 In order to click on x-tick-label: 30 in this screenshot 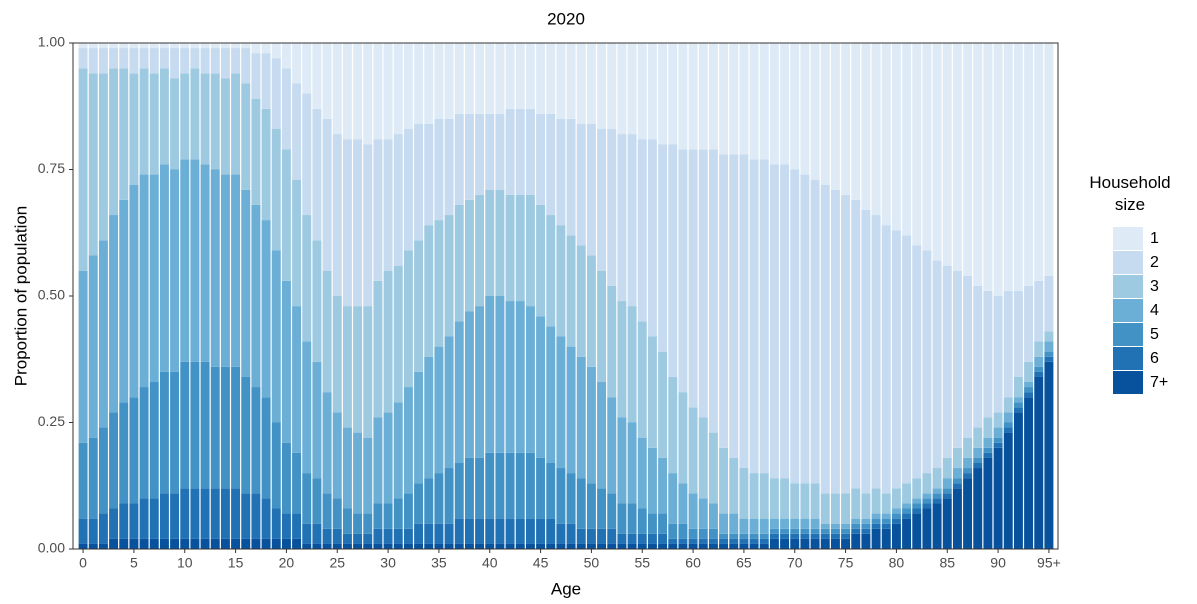, I will do `click(388, 563)`.